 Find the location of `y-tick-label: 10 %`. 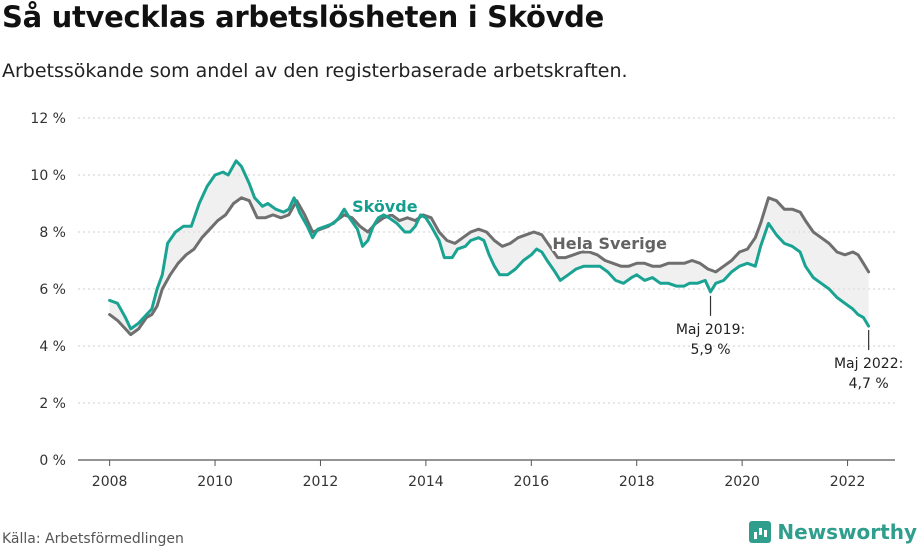

y-tick-label: 10 % is located at coordinates (48, 176).